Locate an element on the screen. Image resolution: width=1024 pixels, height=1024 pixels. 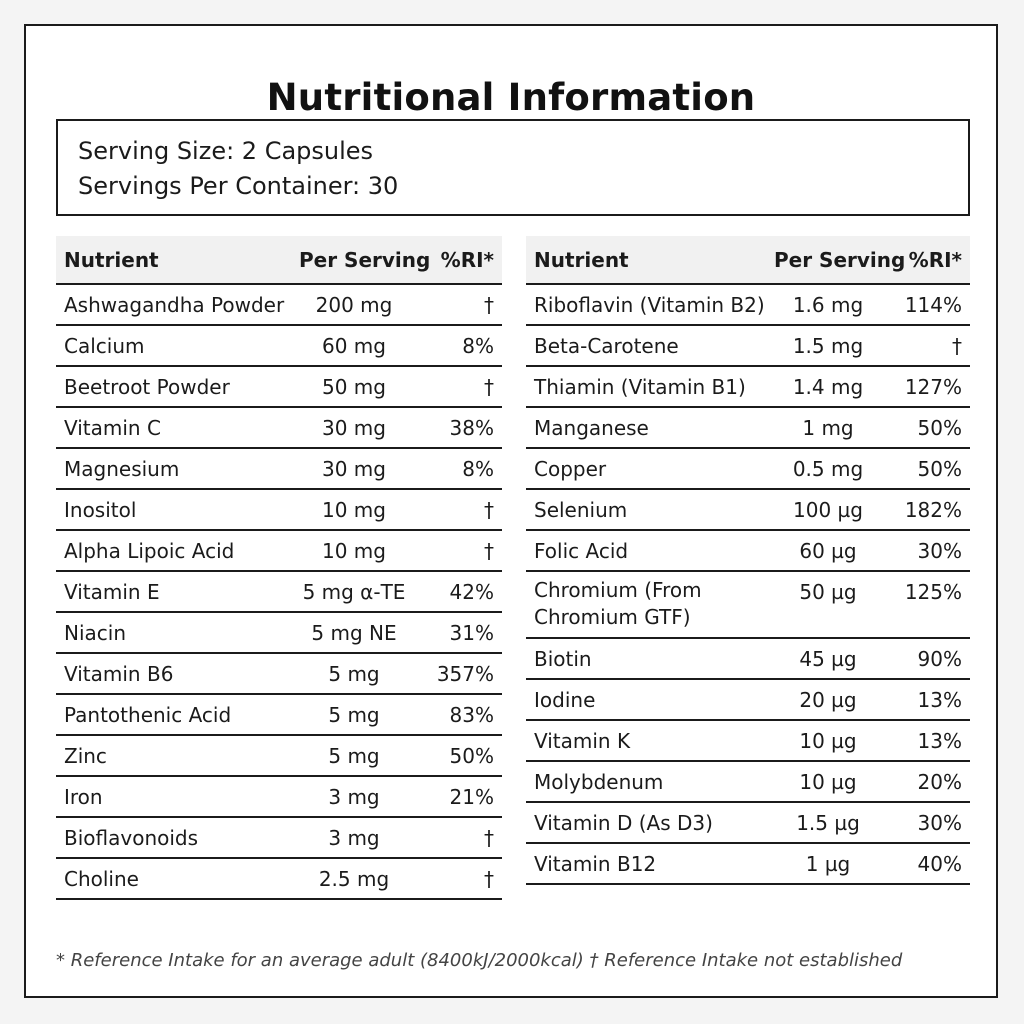
nutrient-amount: 50 mg is located at coordinates (354, 387).